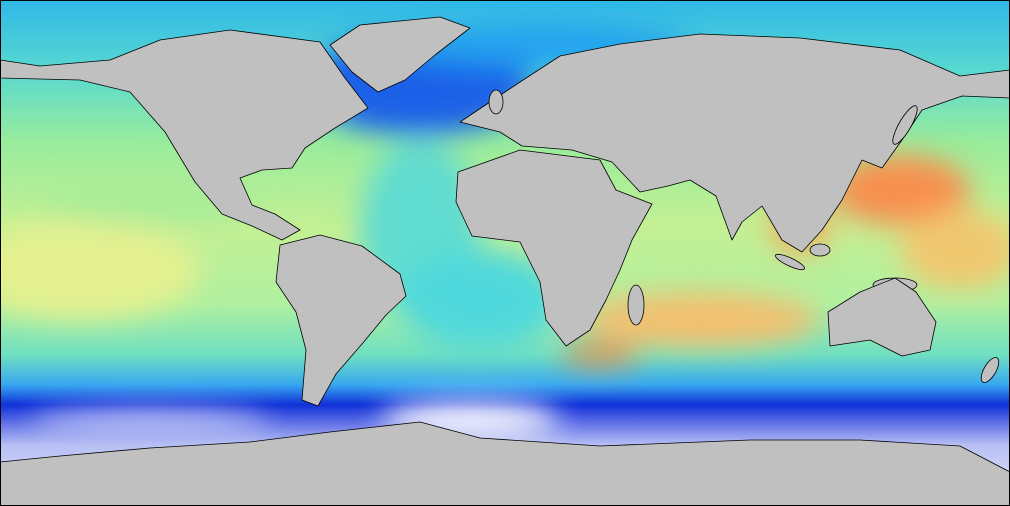 The width and height of the screenshot is (1010, 506). Describe the element at coordinates (882, 317) in the screenshot. I see `australia` at that location.